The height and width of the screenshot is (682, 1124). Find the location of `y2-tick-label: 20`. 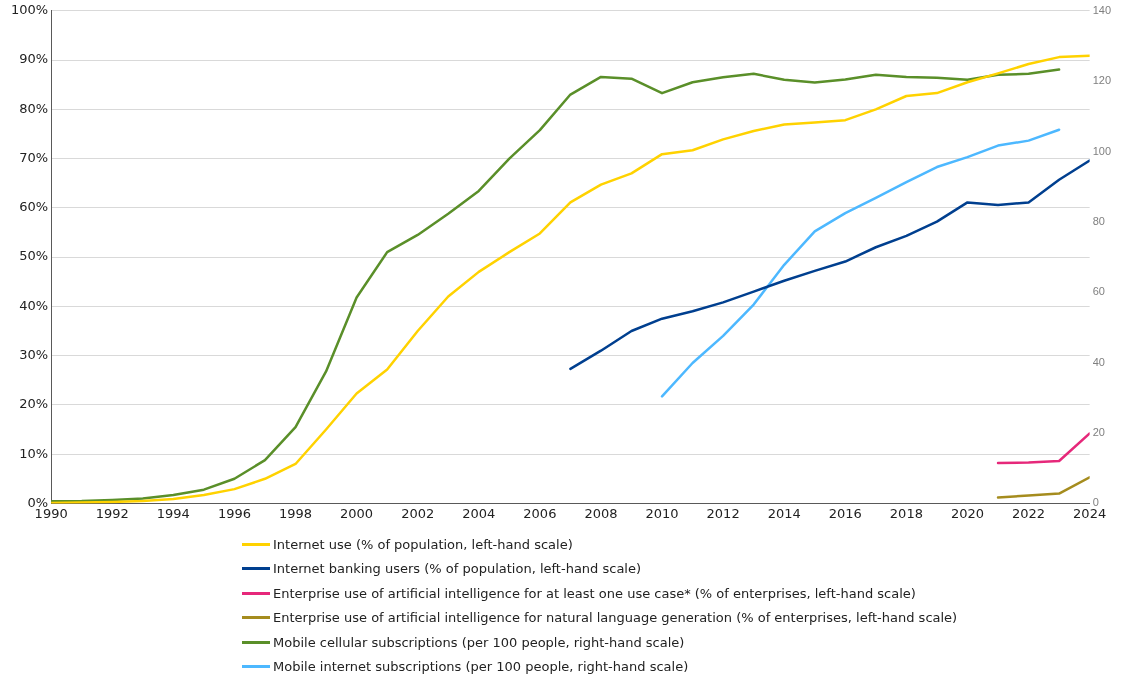

y2-tick-label: 20 is located at coordinates (1098, 432).